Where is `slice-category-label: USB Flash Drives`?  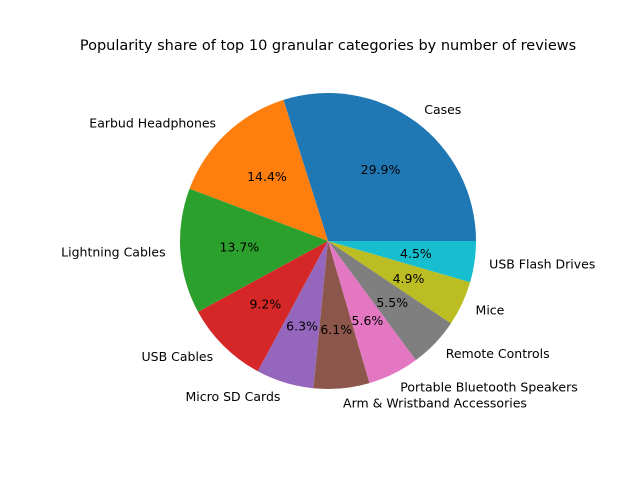
slice-category-label: USB Flash Drives is located at coordinates (542, 263).